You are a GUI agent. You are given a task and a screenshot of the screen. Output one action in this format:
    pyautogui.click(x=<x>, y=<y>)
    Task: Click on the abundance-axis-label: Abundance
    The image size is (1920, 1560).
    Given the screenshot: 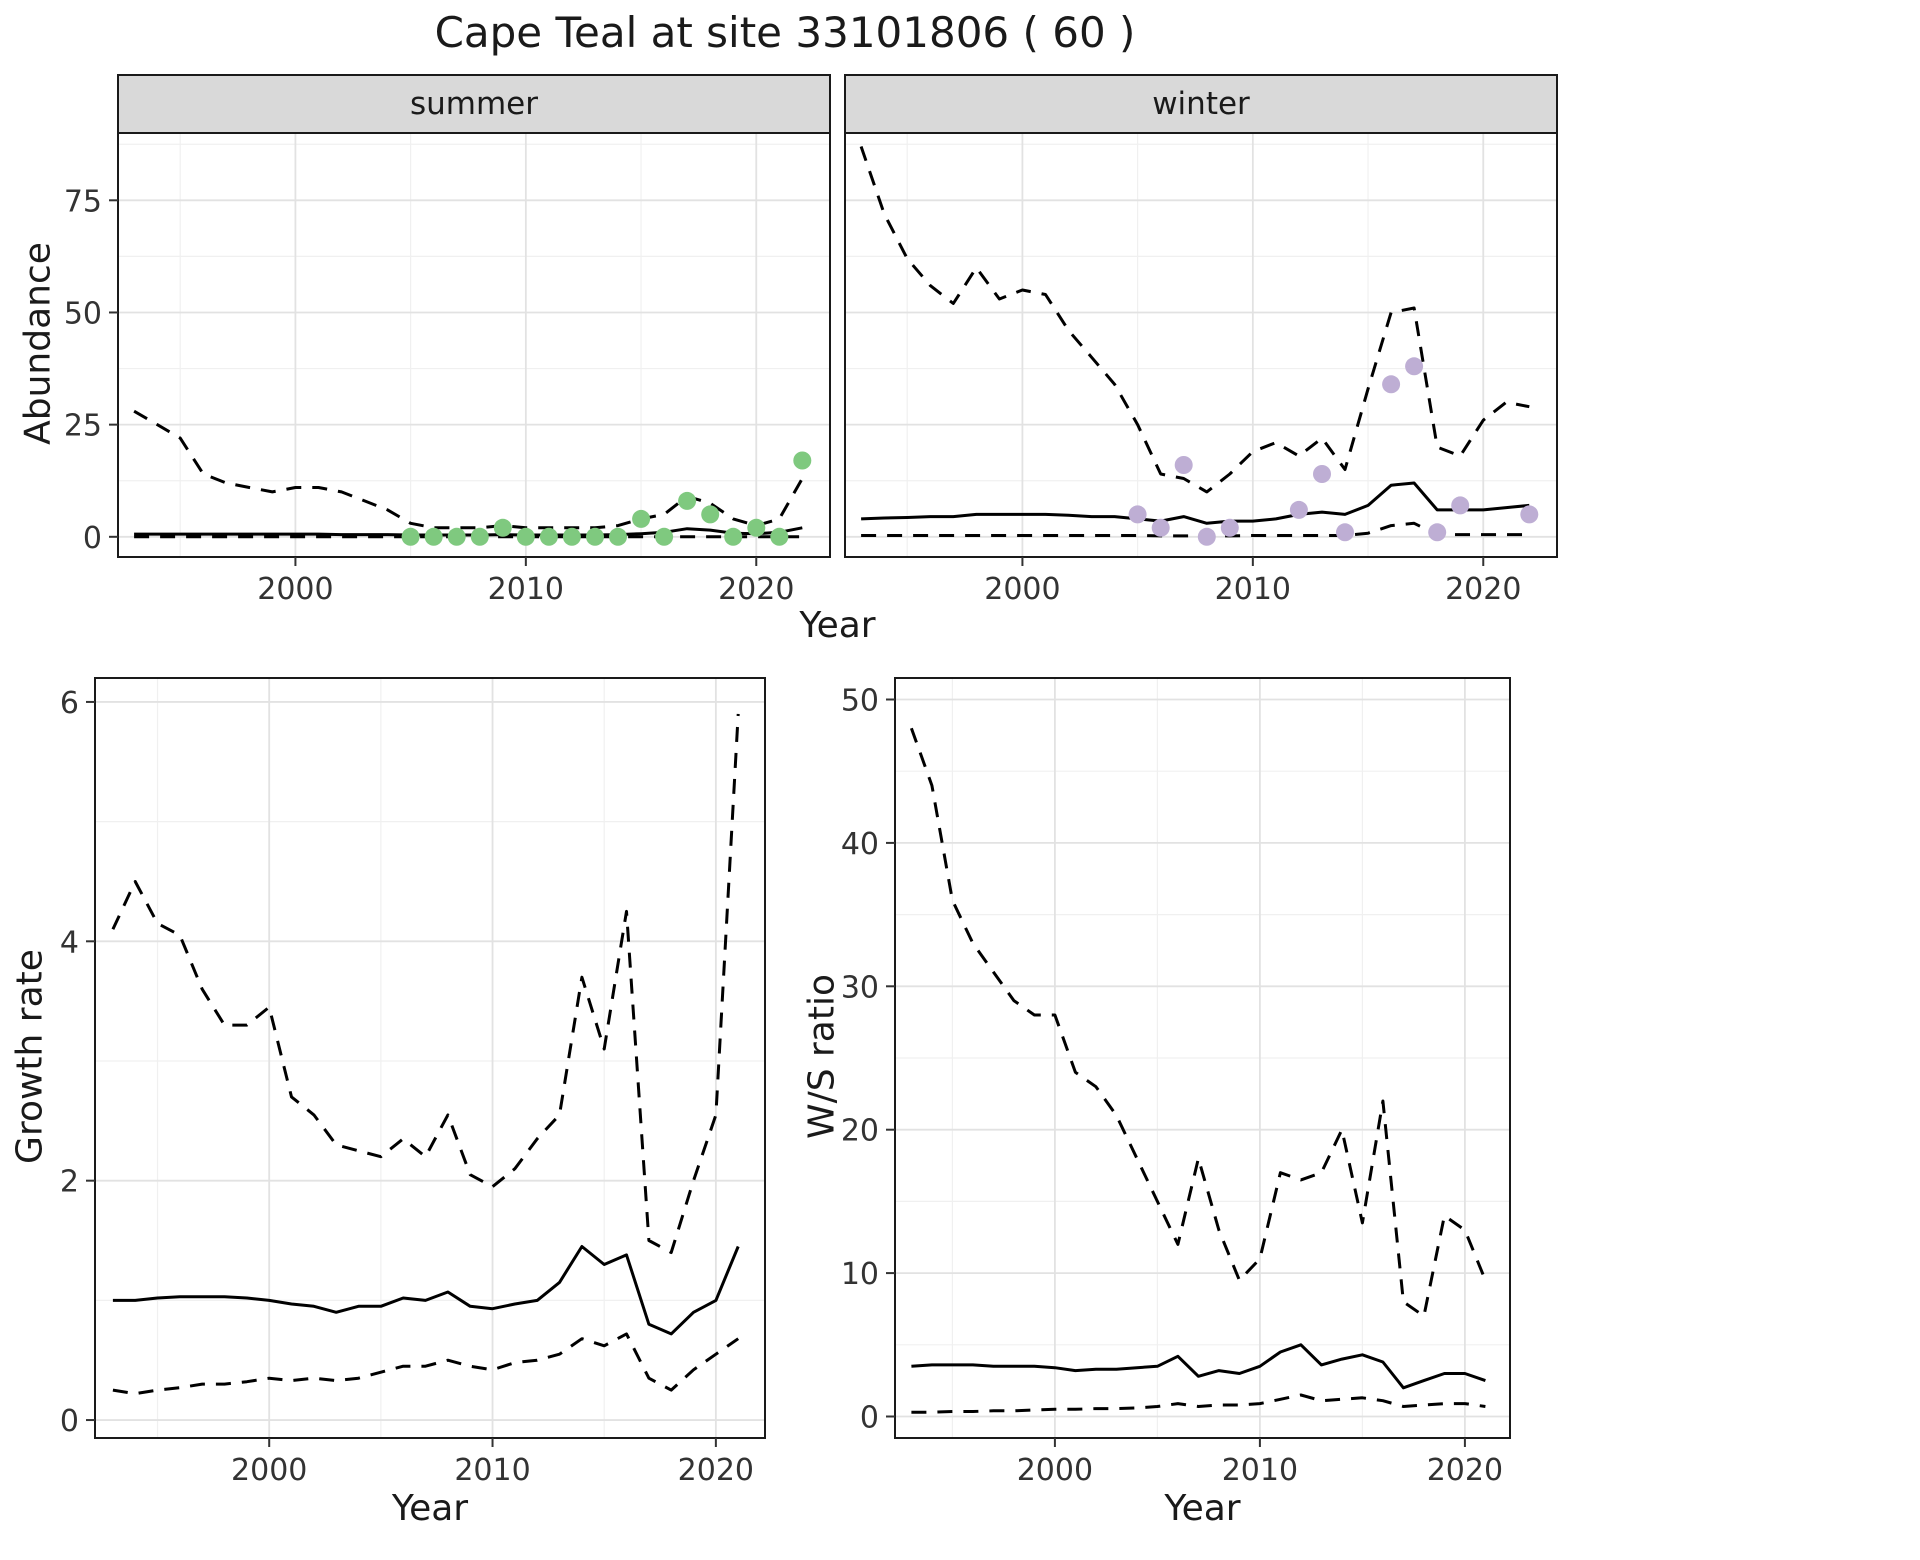 What is the action you would take?
    pyautogui.click(x=38, y=343)
    